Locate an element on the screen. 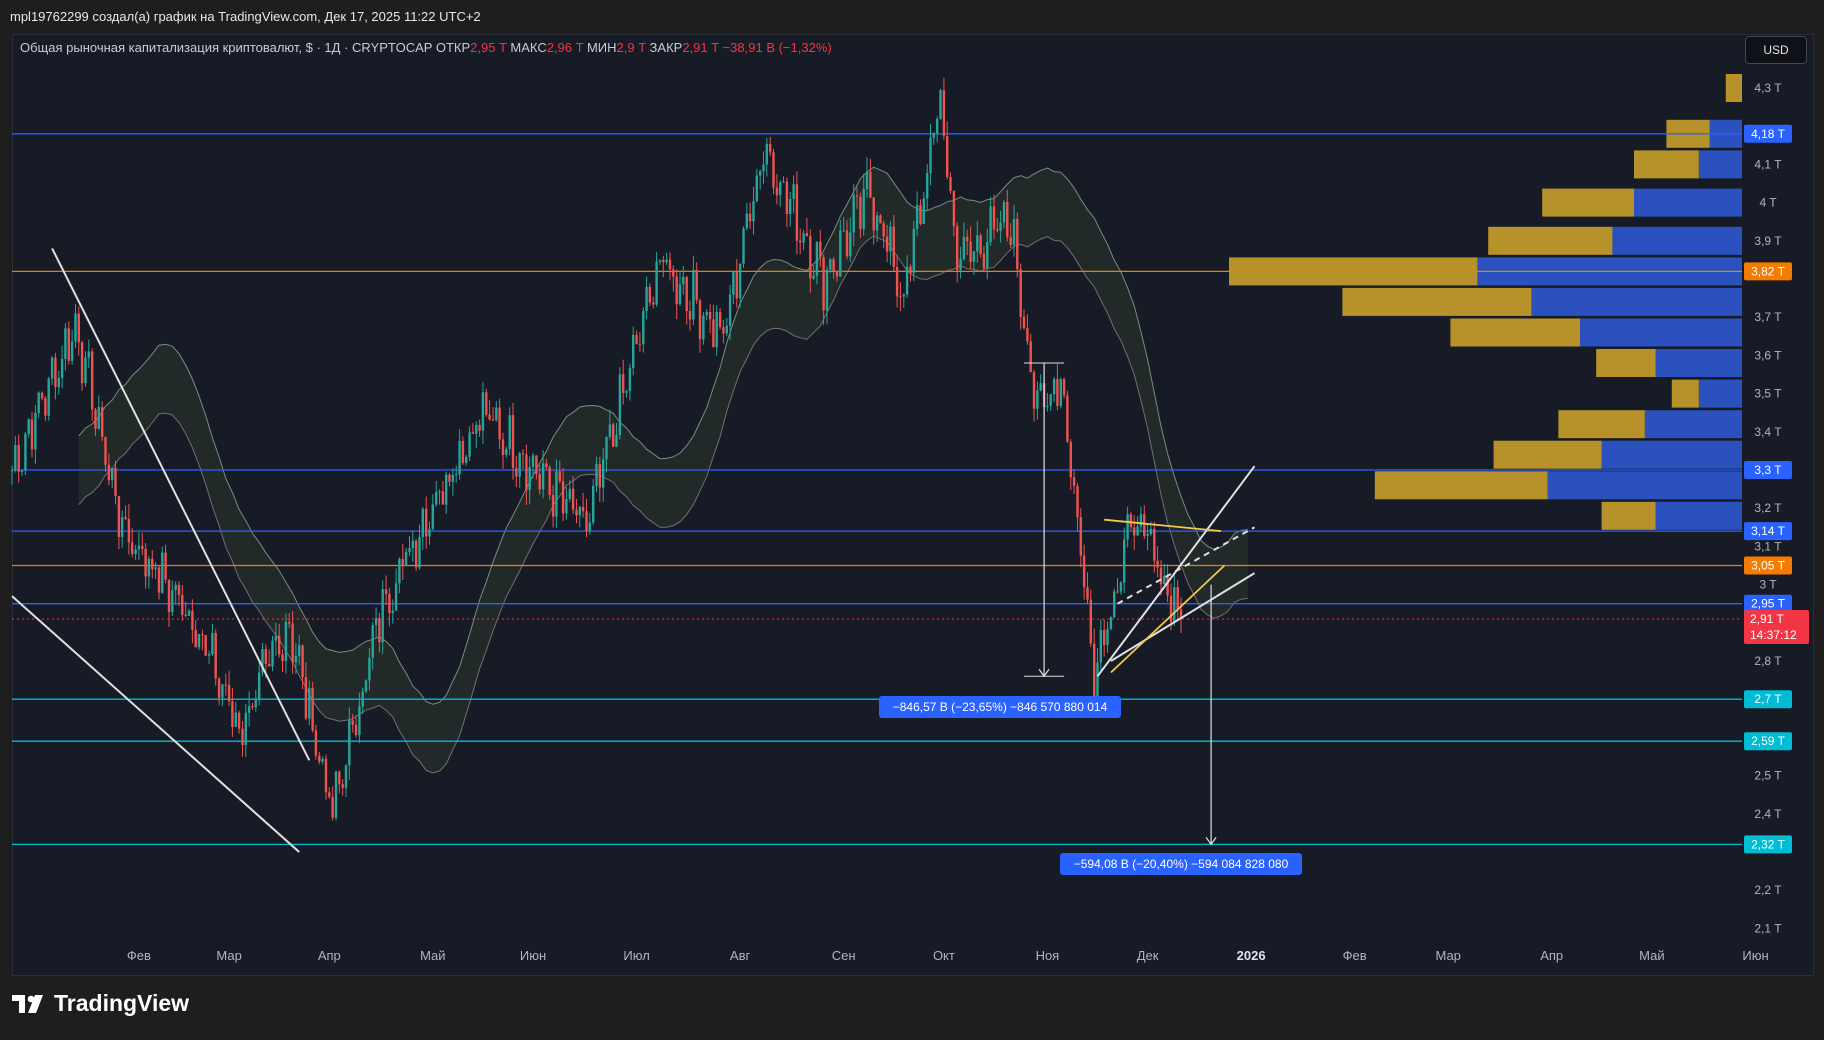 Image resolution: width=1824 pixels, height=1040 pixels. price-level-label: 3,14 T is located at coordinates (1768, 531).